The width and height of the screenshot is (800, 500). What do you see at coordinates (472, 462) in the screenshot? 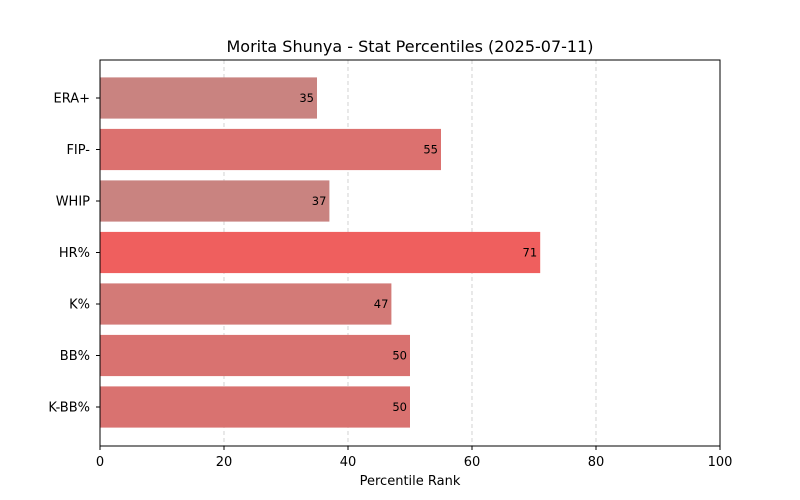
I see `x-tick-label: 60` at bounding box center [472, 462].